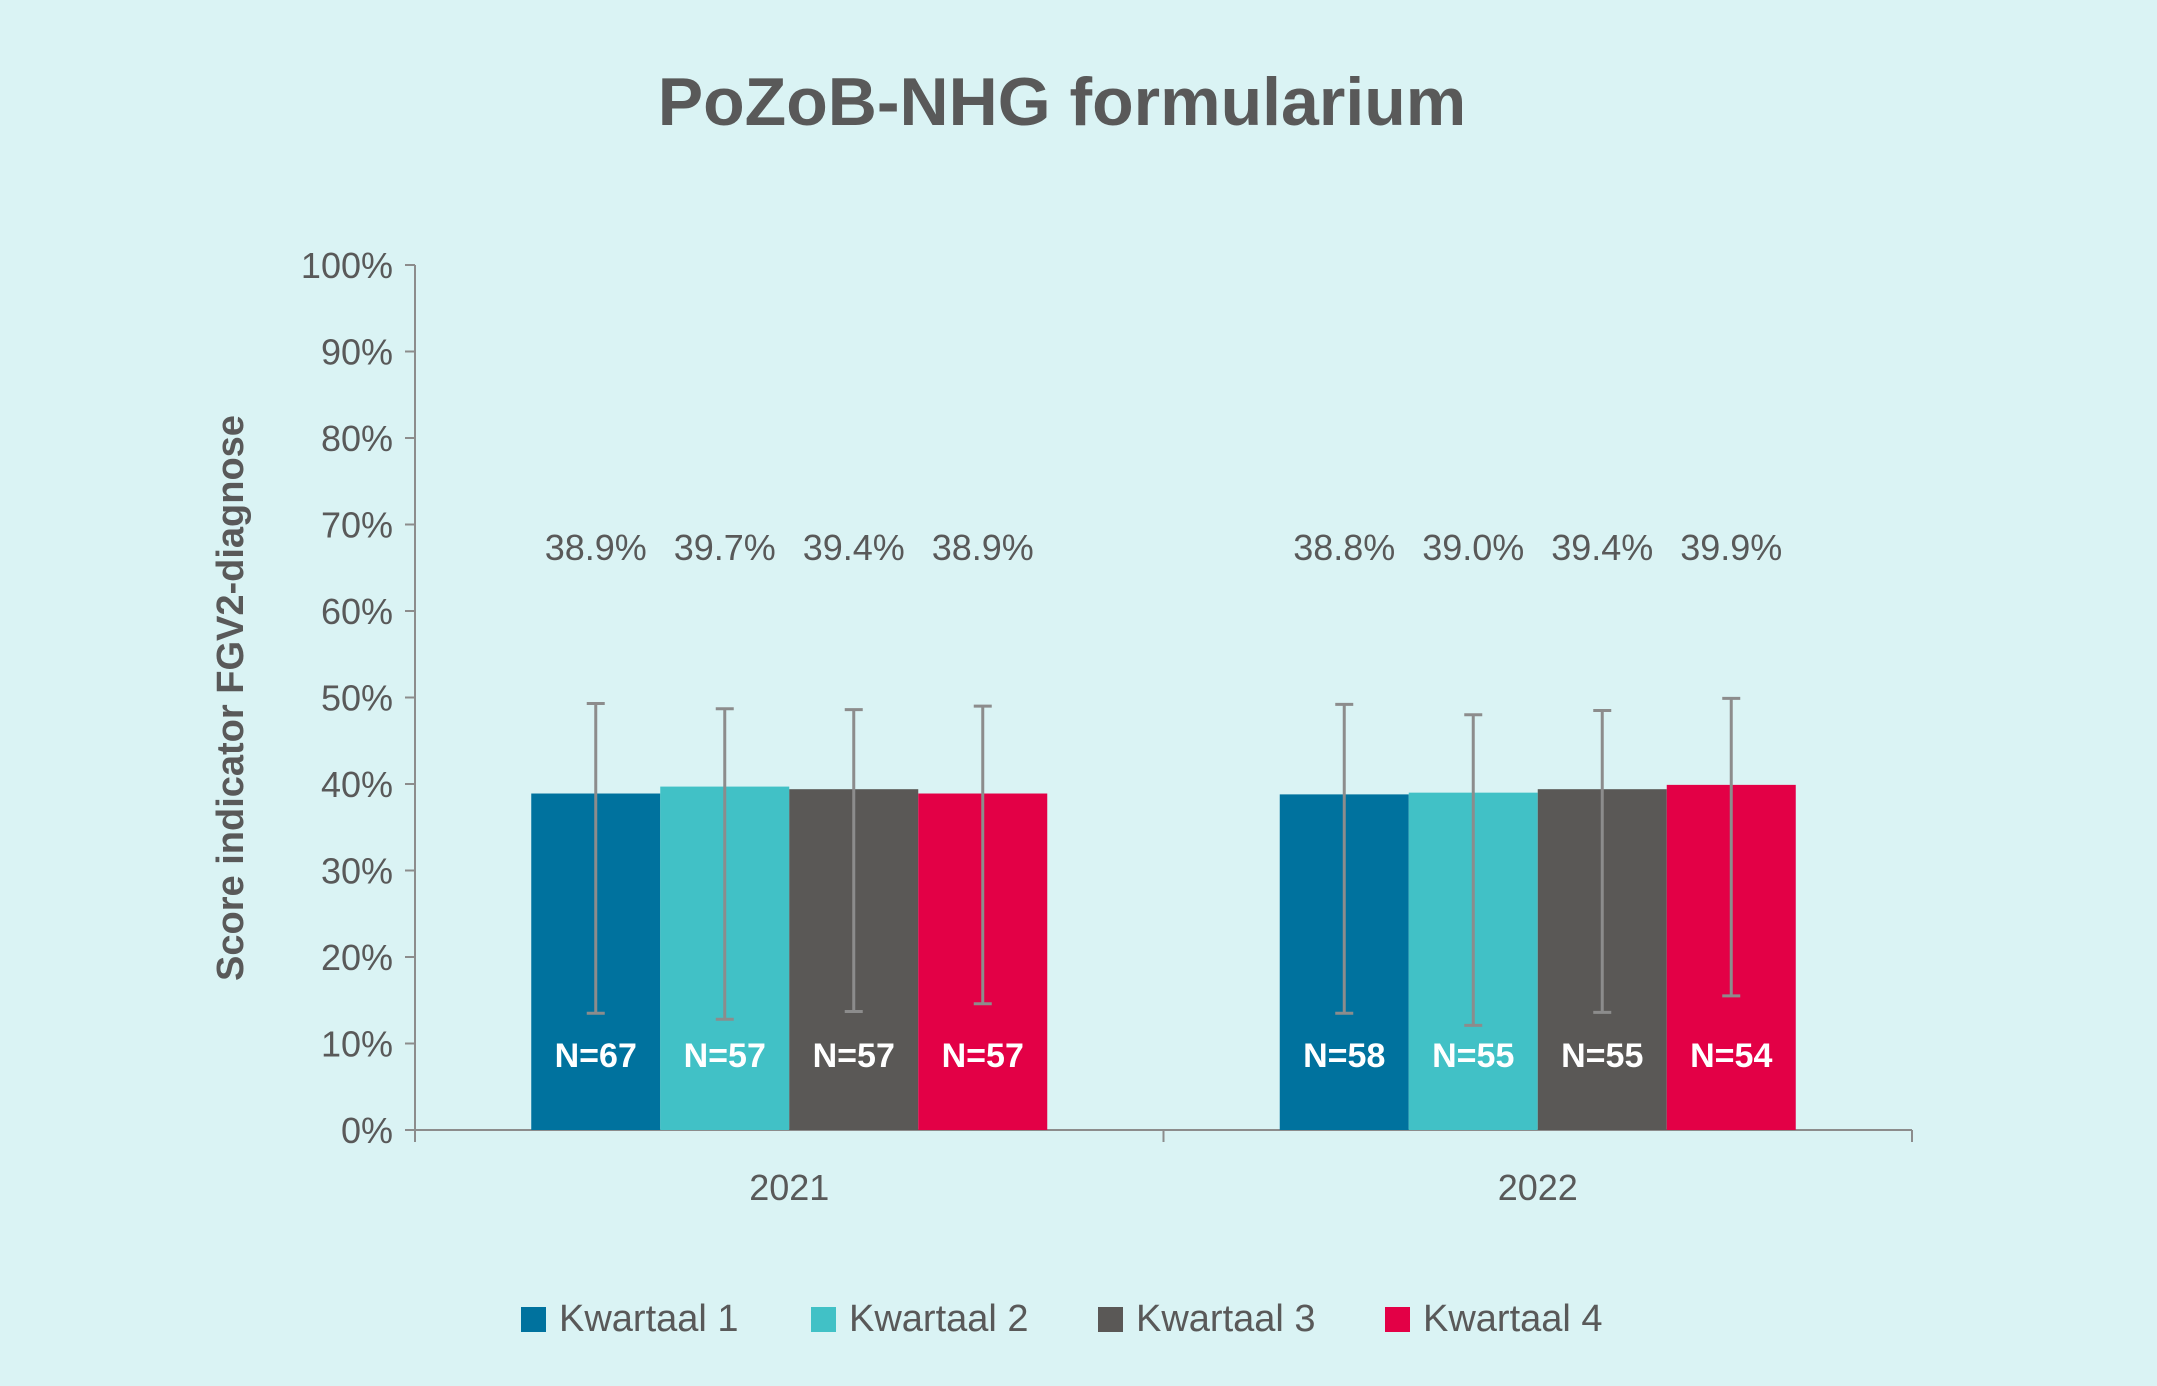 This screenshot has width=2157, height=1386. What do you see at coordinates (1731, 1056) in the screenshot?
I see `n-label: N=54` at bounding box center [1731, 1056].